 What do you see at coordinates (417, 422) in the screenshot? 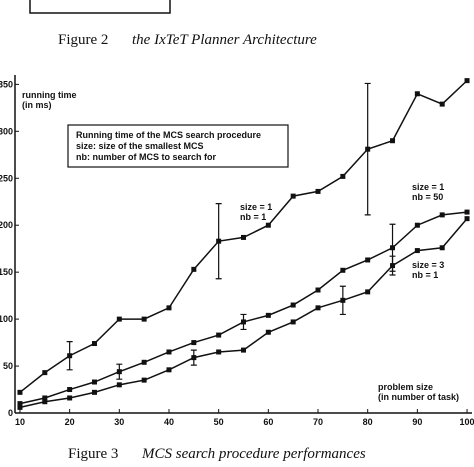
I see `x-tick-label: 90` at bounding box center [417, 422].